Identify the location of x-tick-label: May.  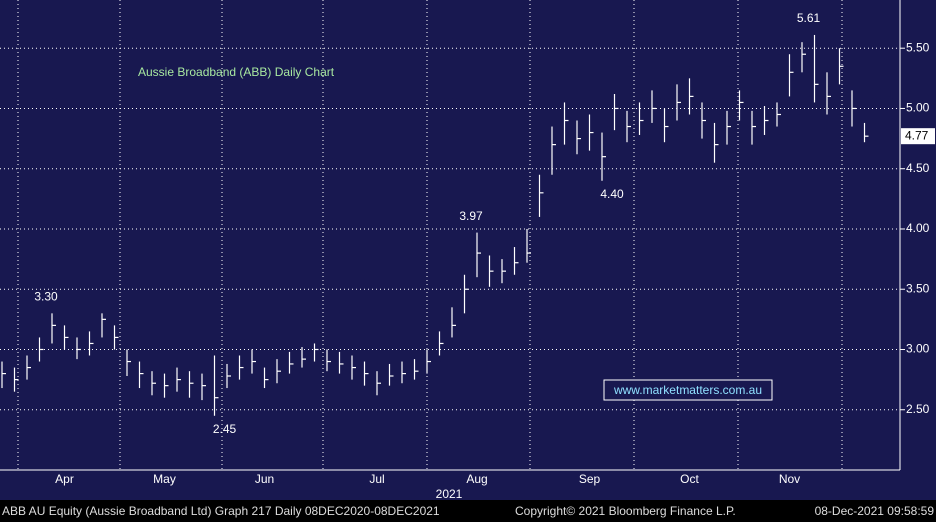
(164, 479).